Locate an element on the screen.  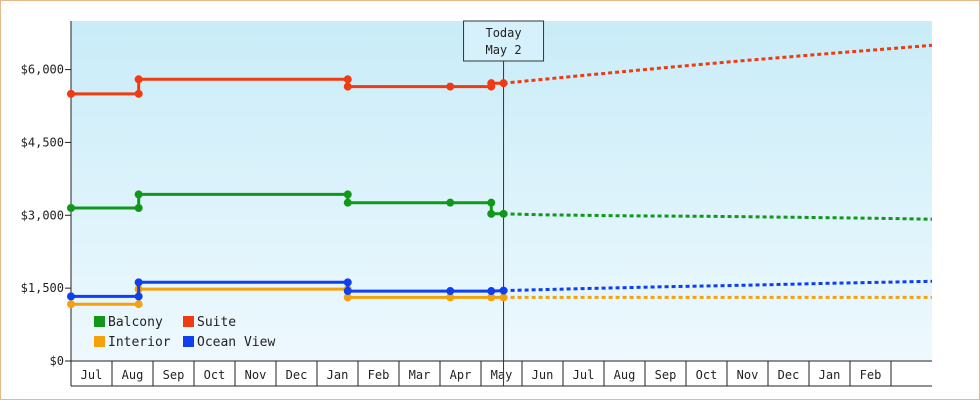
legend-label: Suite is located at coordinates (216, 322).